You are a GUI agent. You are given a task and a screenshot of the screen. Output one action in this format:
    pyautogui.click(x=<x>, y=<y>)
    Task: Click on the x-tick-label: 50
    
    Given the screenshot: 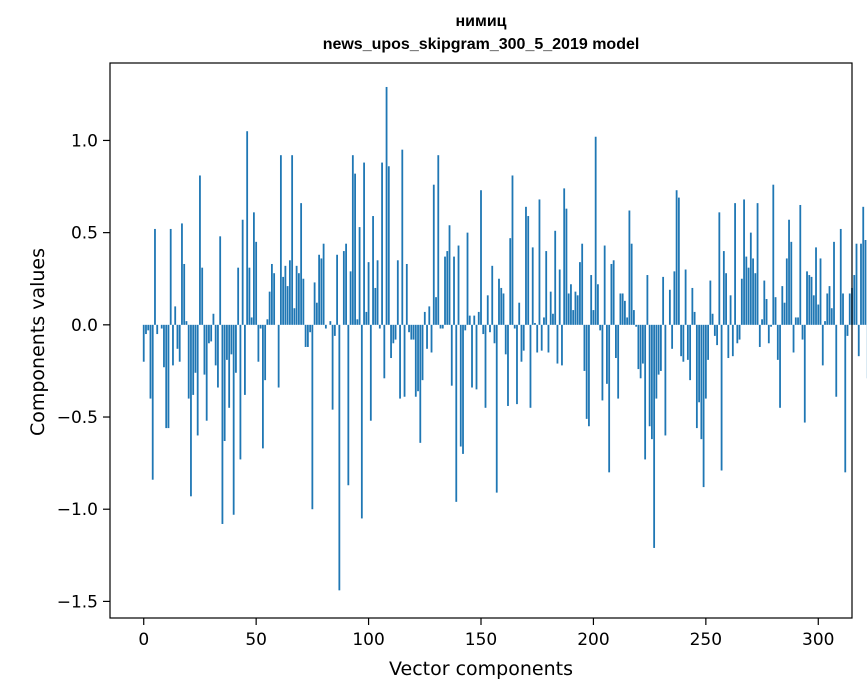 What is the action you would take?
    pyautogui.click(x=256, y=640)
    